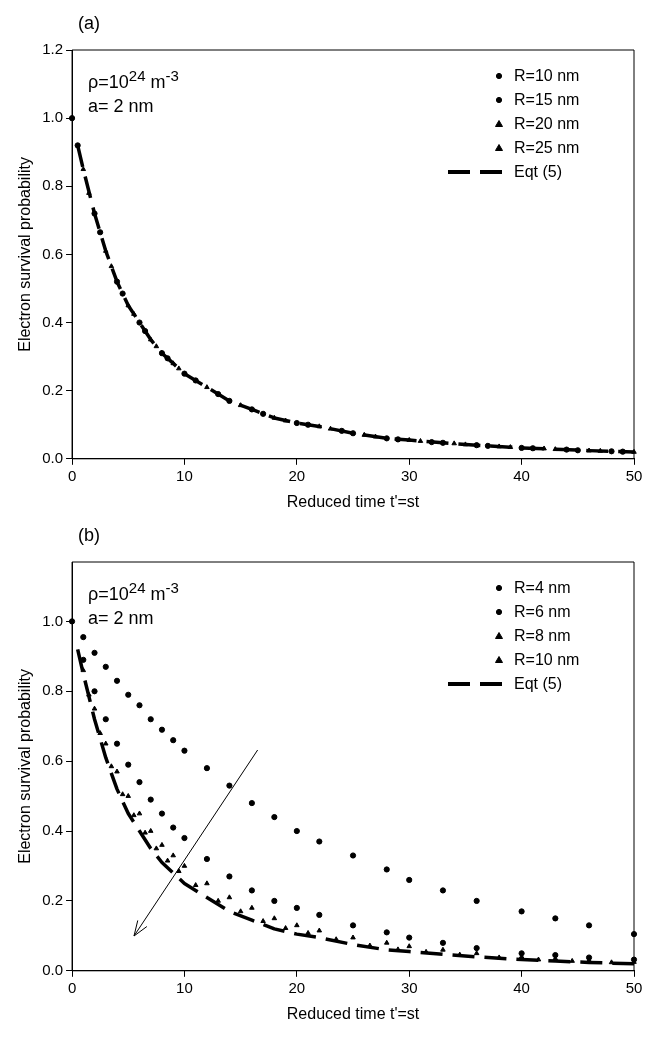  What do you see at coordinates (547, 100) in the screenshot?
I see `legend-label: R=15 nm` at bounding box center [547, 100].